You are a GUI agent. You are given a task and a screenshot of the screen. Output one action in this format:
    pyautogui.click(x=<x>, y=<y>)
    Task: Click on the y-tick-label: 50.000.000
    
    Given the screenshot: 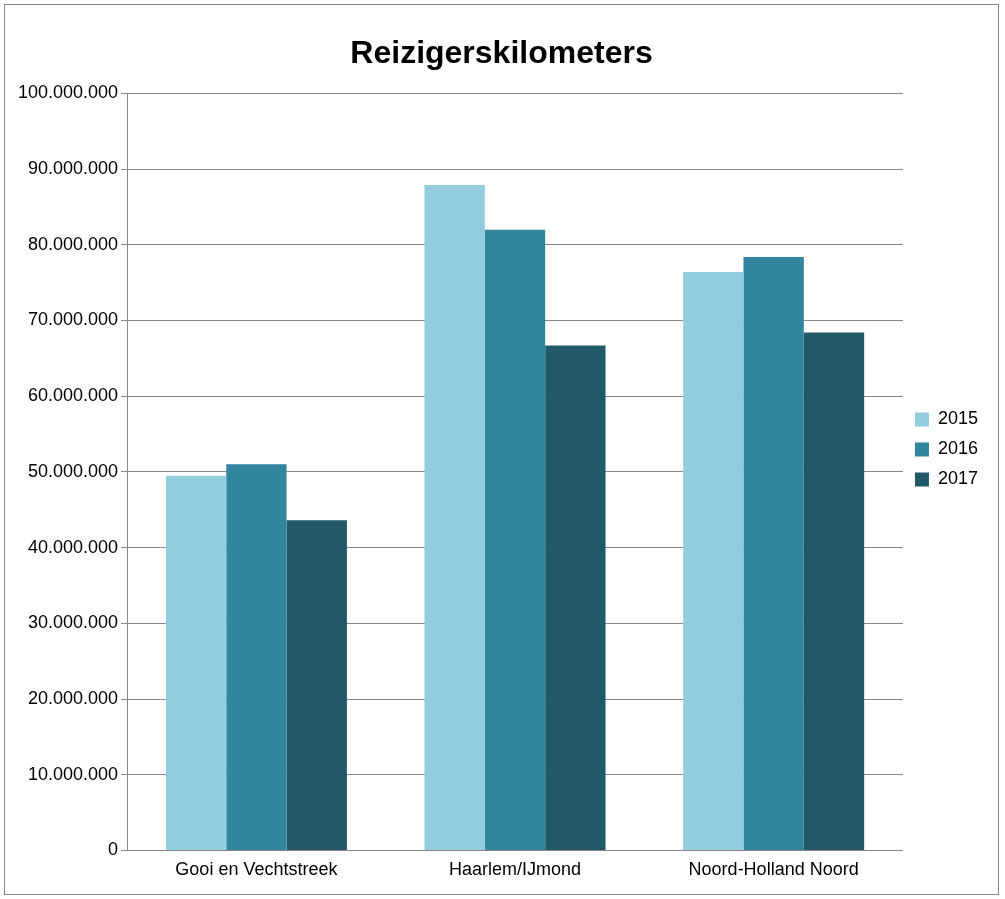 What is the action you would take?
    pyautogui.click(x=73, y=470)
    